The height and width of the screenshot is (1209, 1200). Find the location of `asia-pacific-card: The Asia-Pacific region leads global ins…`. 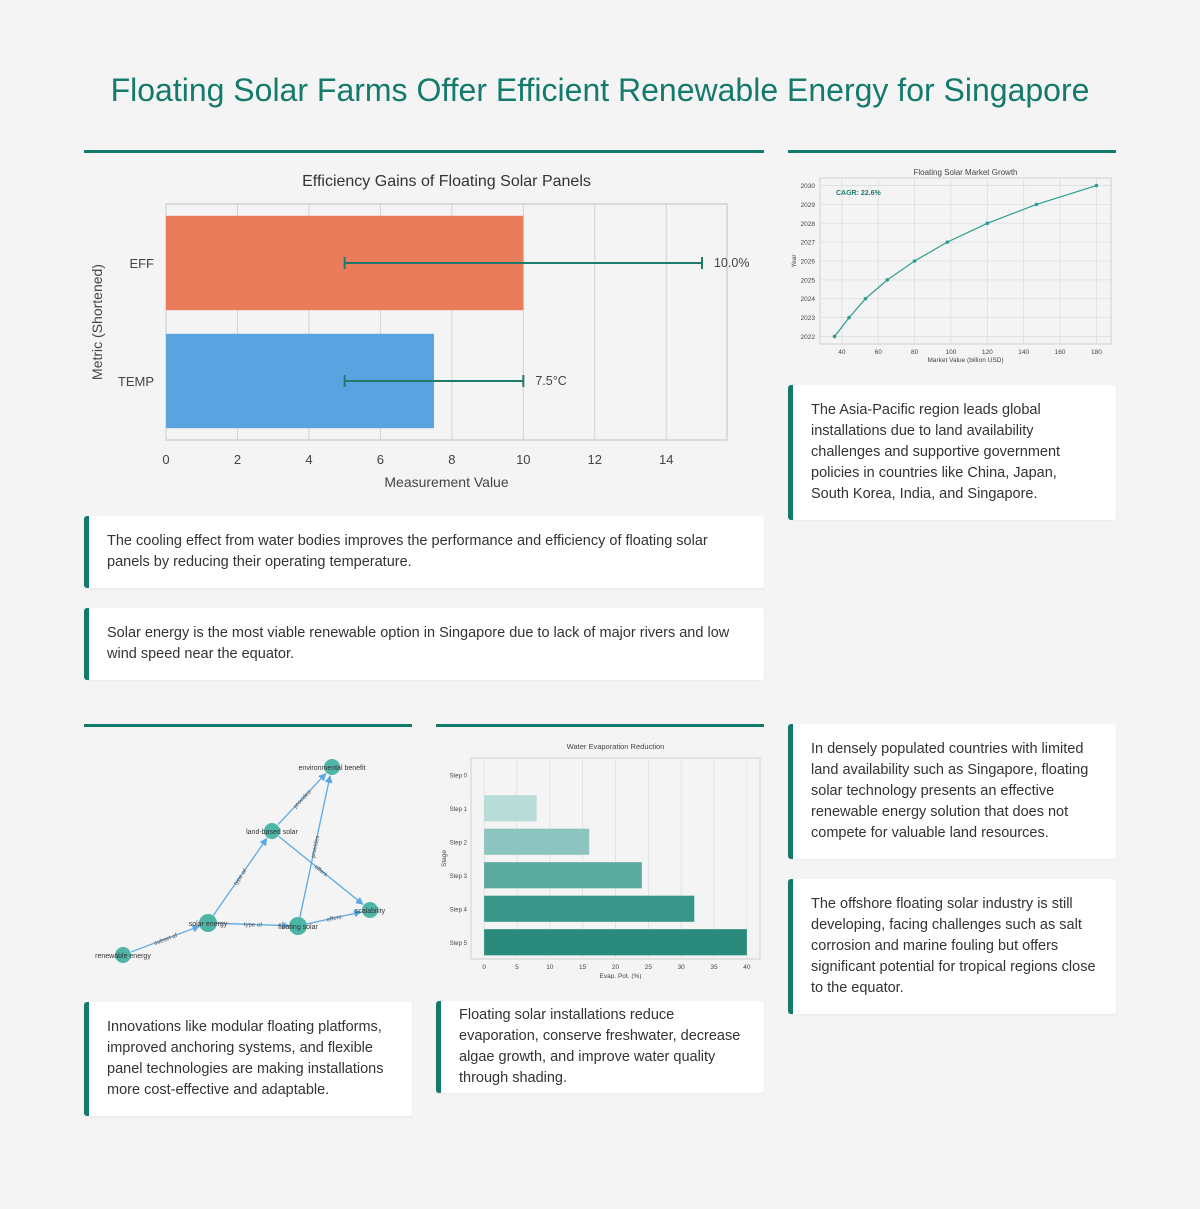

asia-pacific-card: The Asia-Pacific region leads global ins… is located at coordinates (952, 452).